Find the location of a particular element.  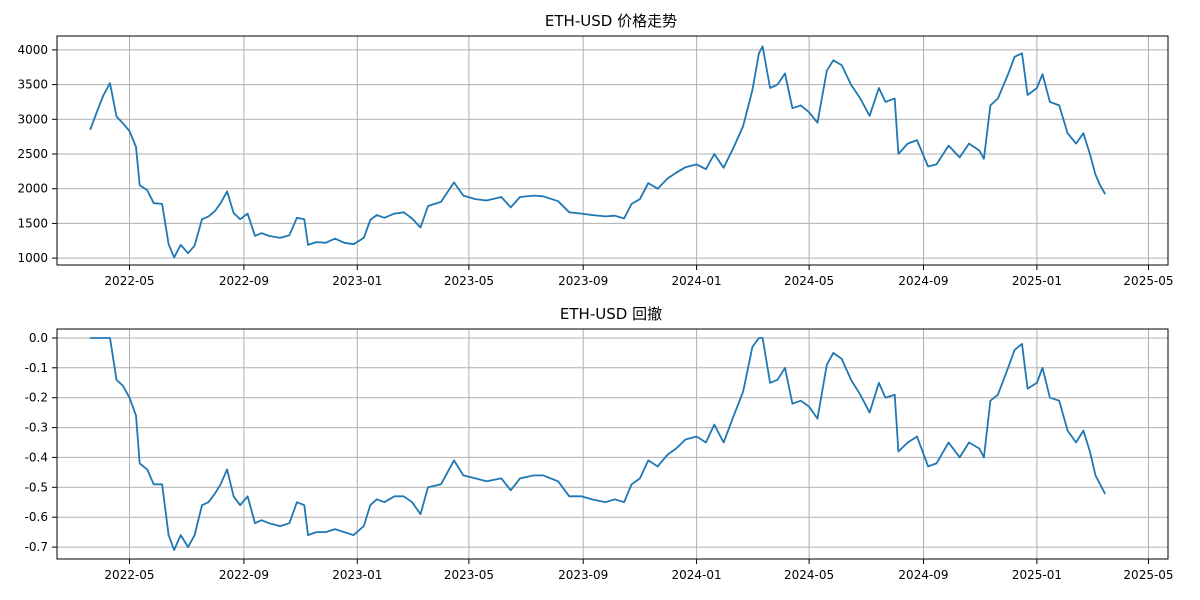

drawdown-chart-title: ETH-USD 回撤 is located at coordinates (611, 314).